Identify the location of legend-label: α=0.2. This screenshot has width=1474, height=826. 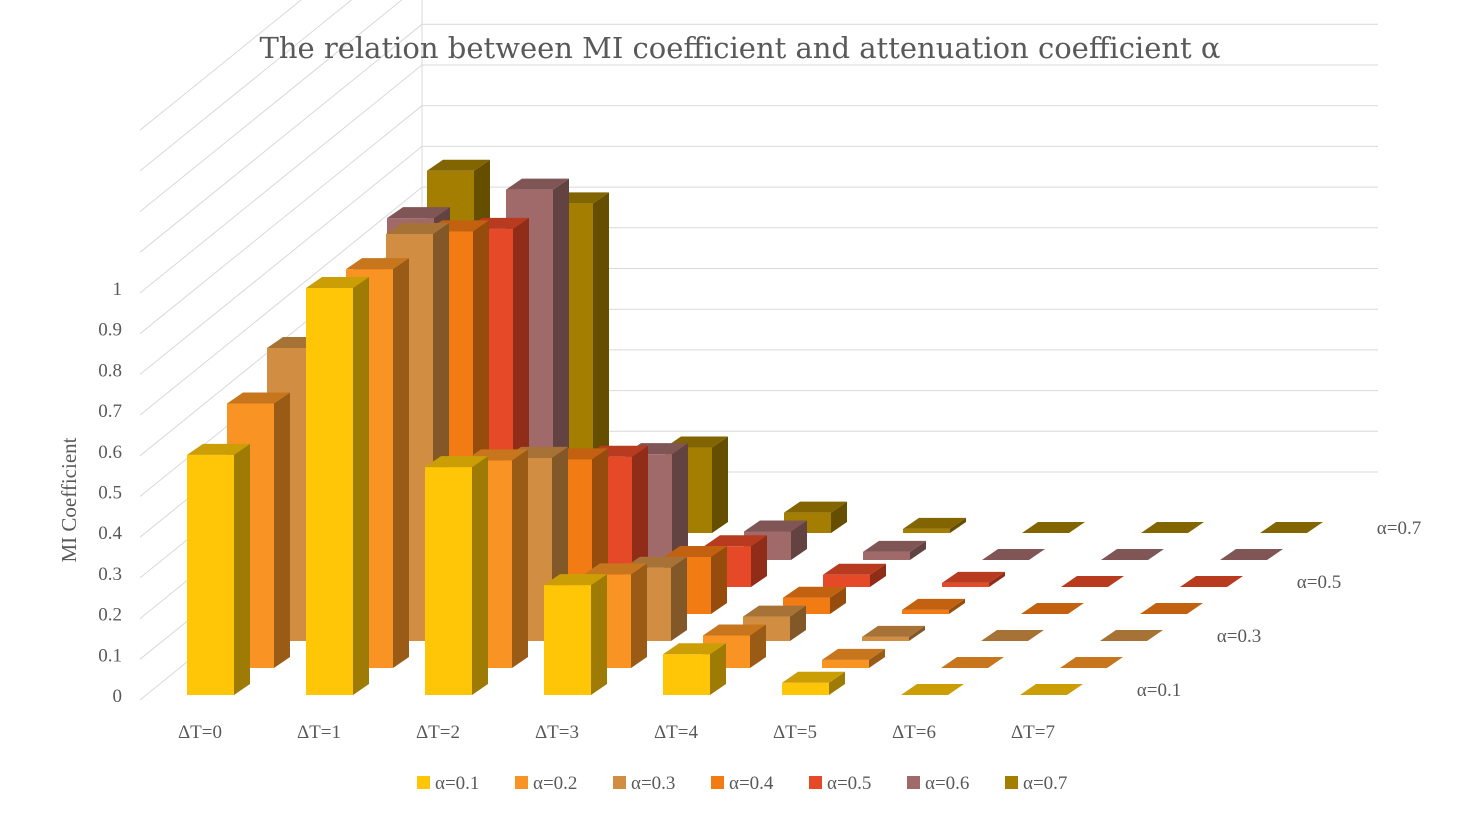
(555, 783).